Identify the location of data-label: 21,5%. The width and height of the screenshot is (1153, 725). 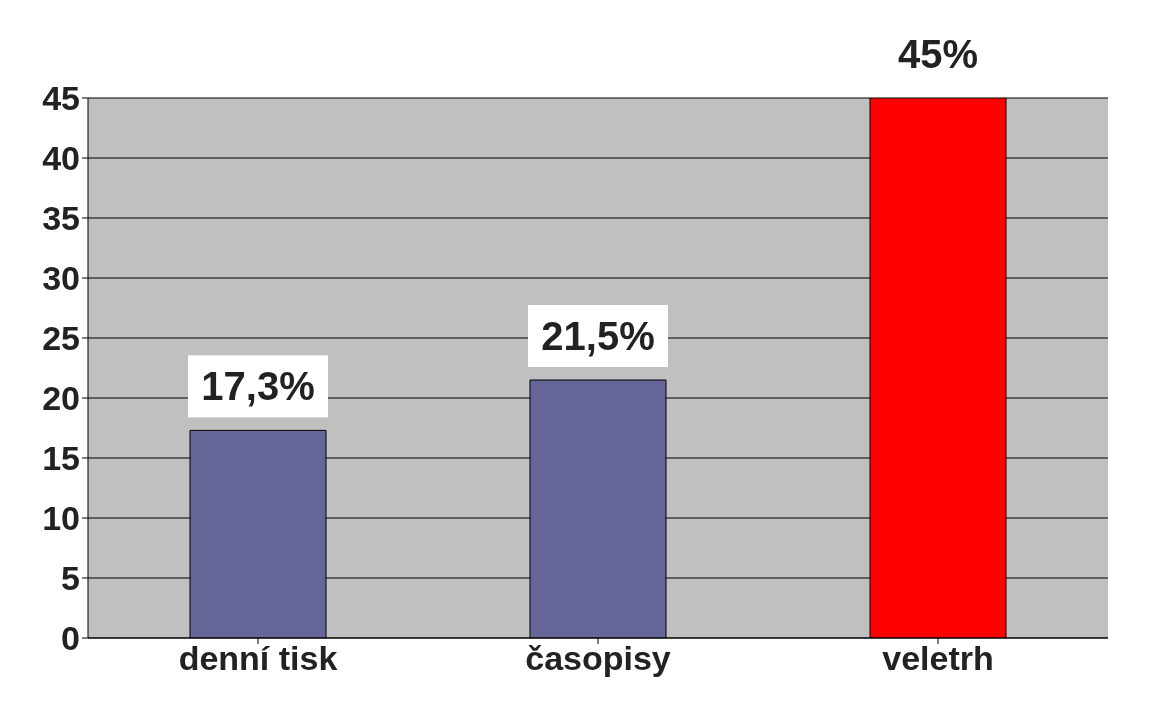
(598, 336).